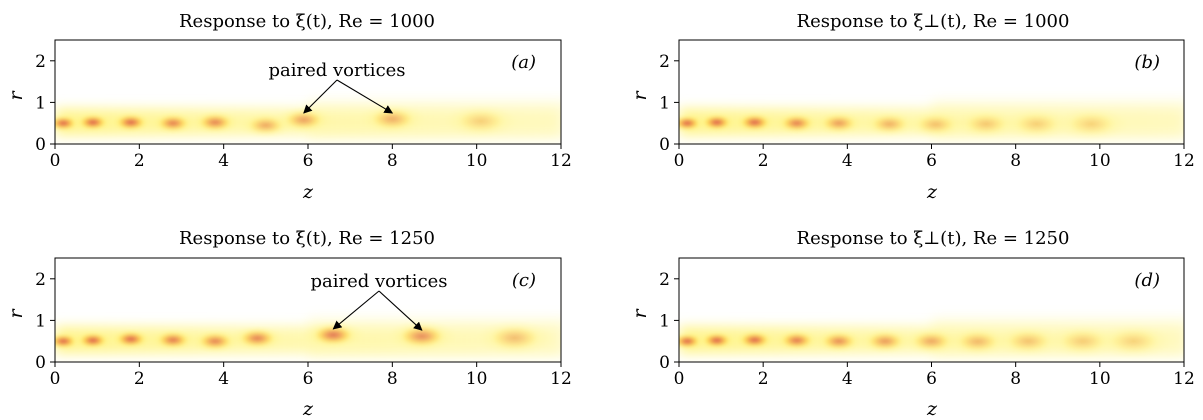 This screenshot has height=420, width=1203. I want to click on panel-b-title: Response to ξ⊥(t), Re = 1000, so click(933, 21).